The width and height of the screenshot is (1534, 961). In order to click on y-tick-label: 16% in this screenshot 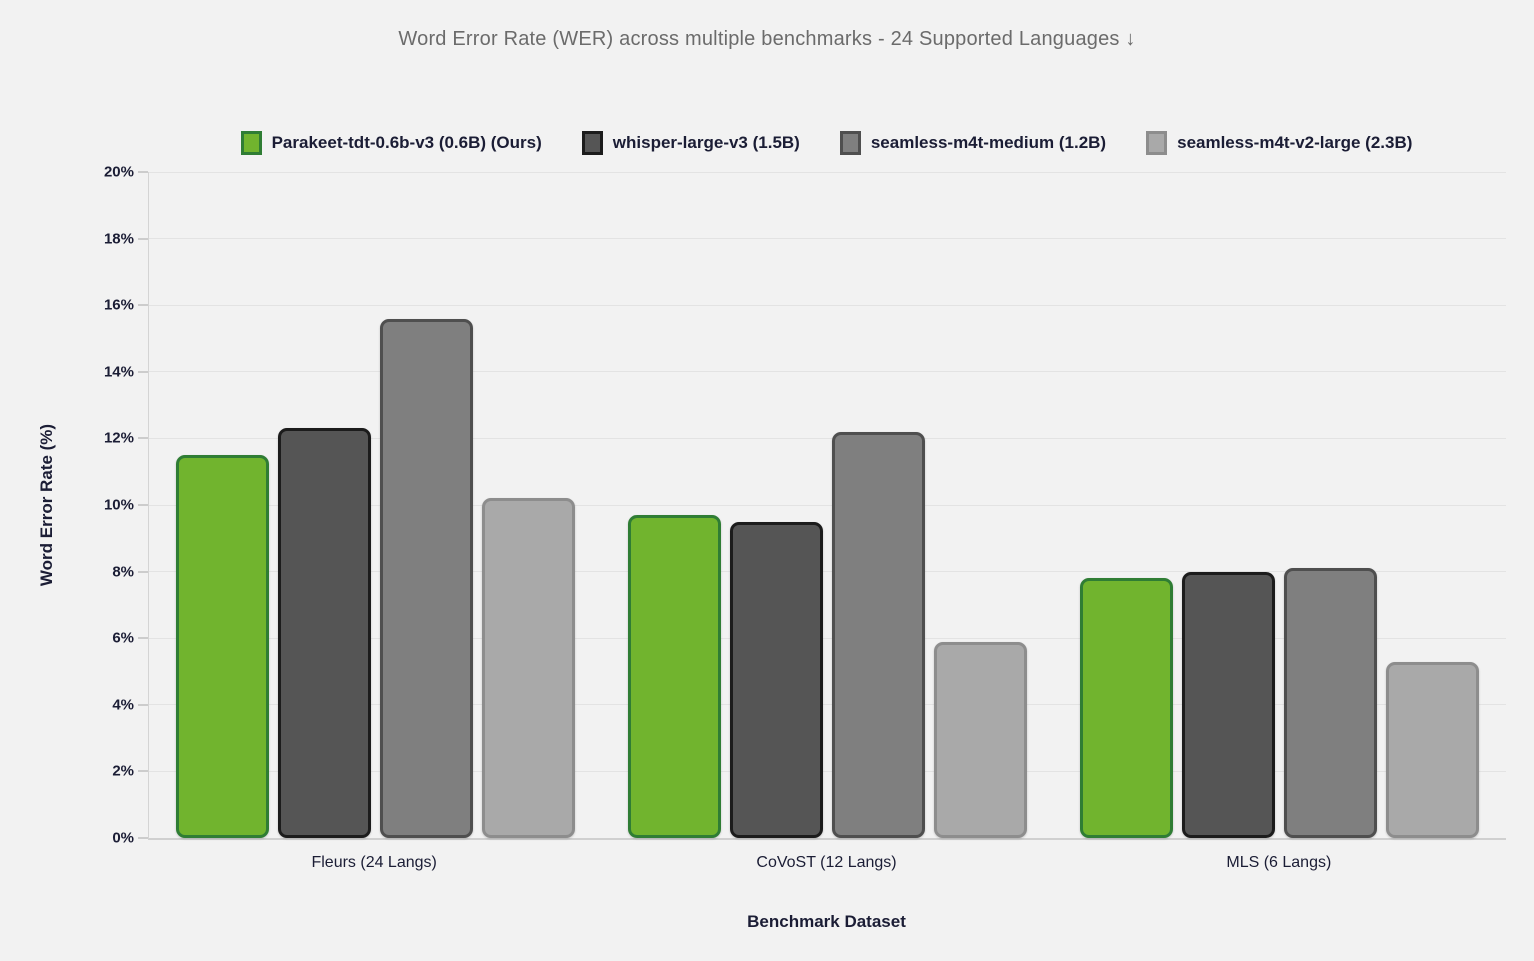, I will do `click(118, 305)`.